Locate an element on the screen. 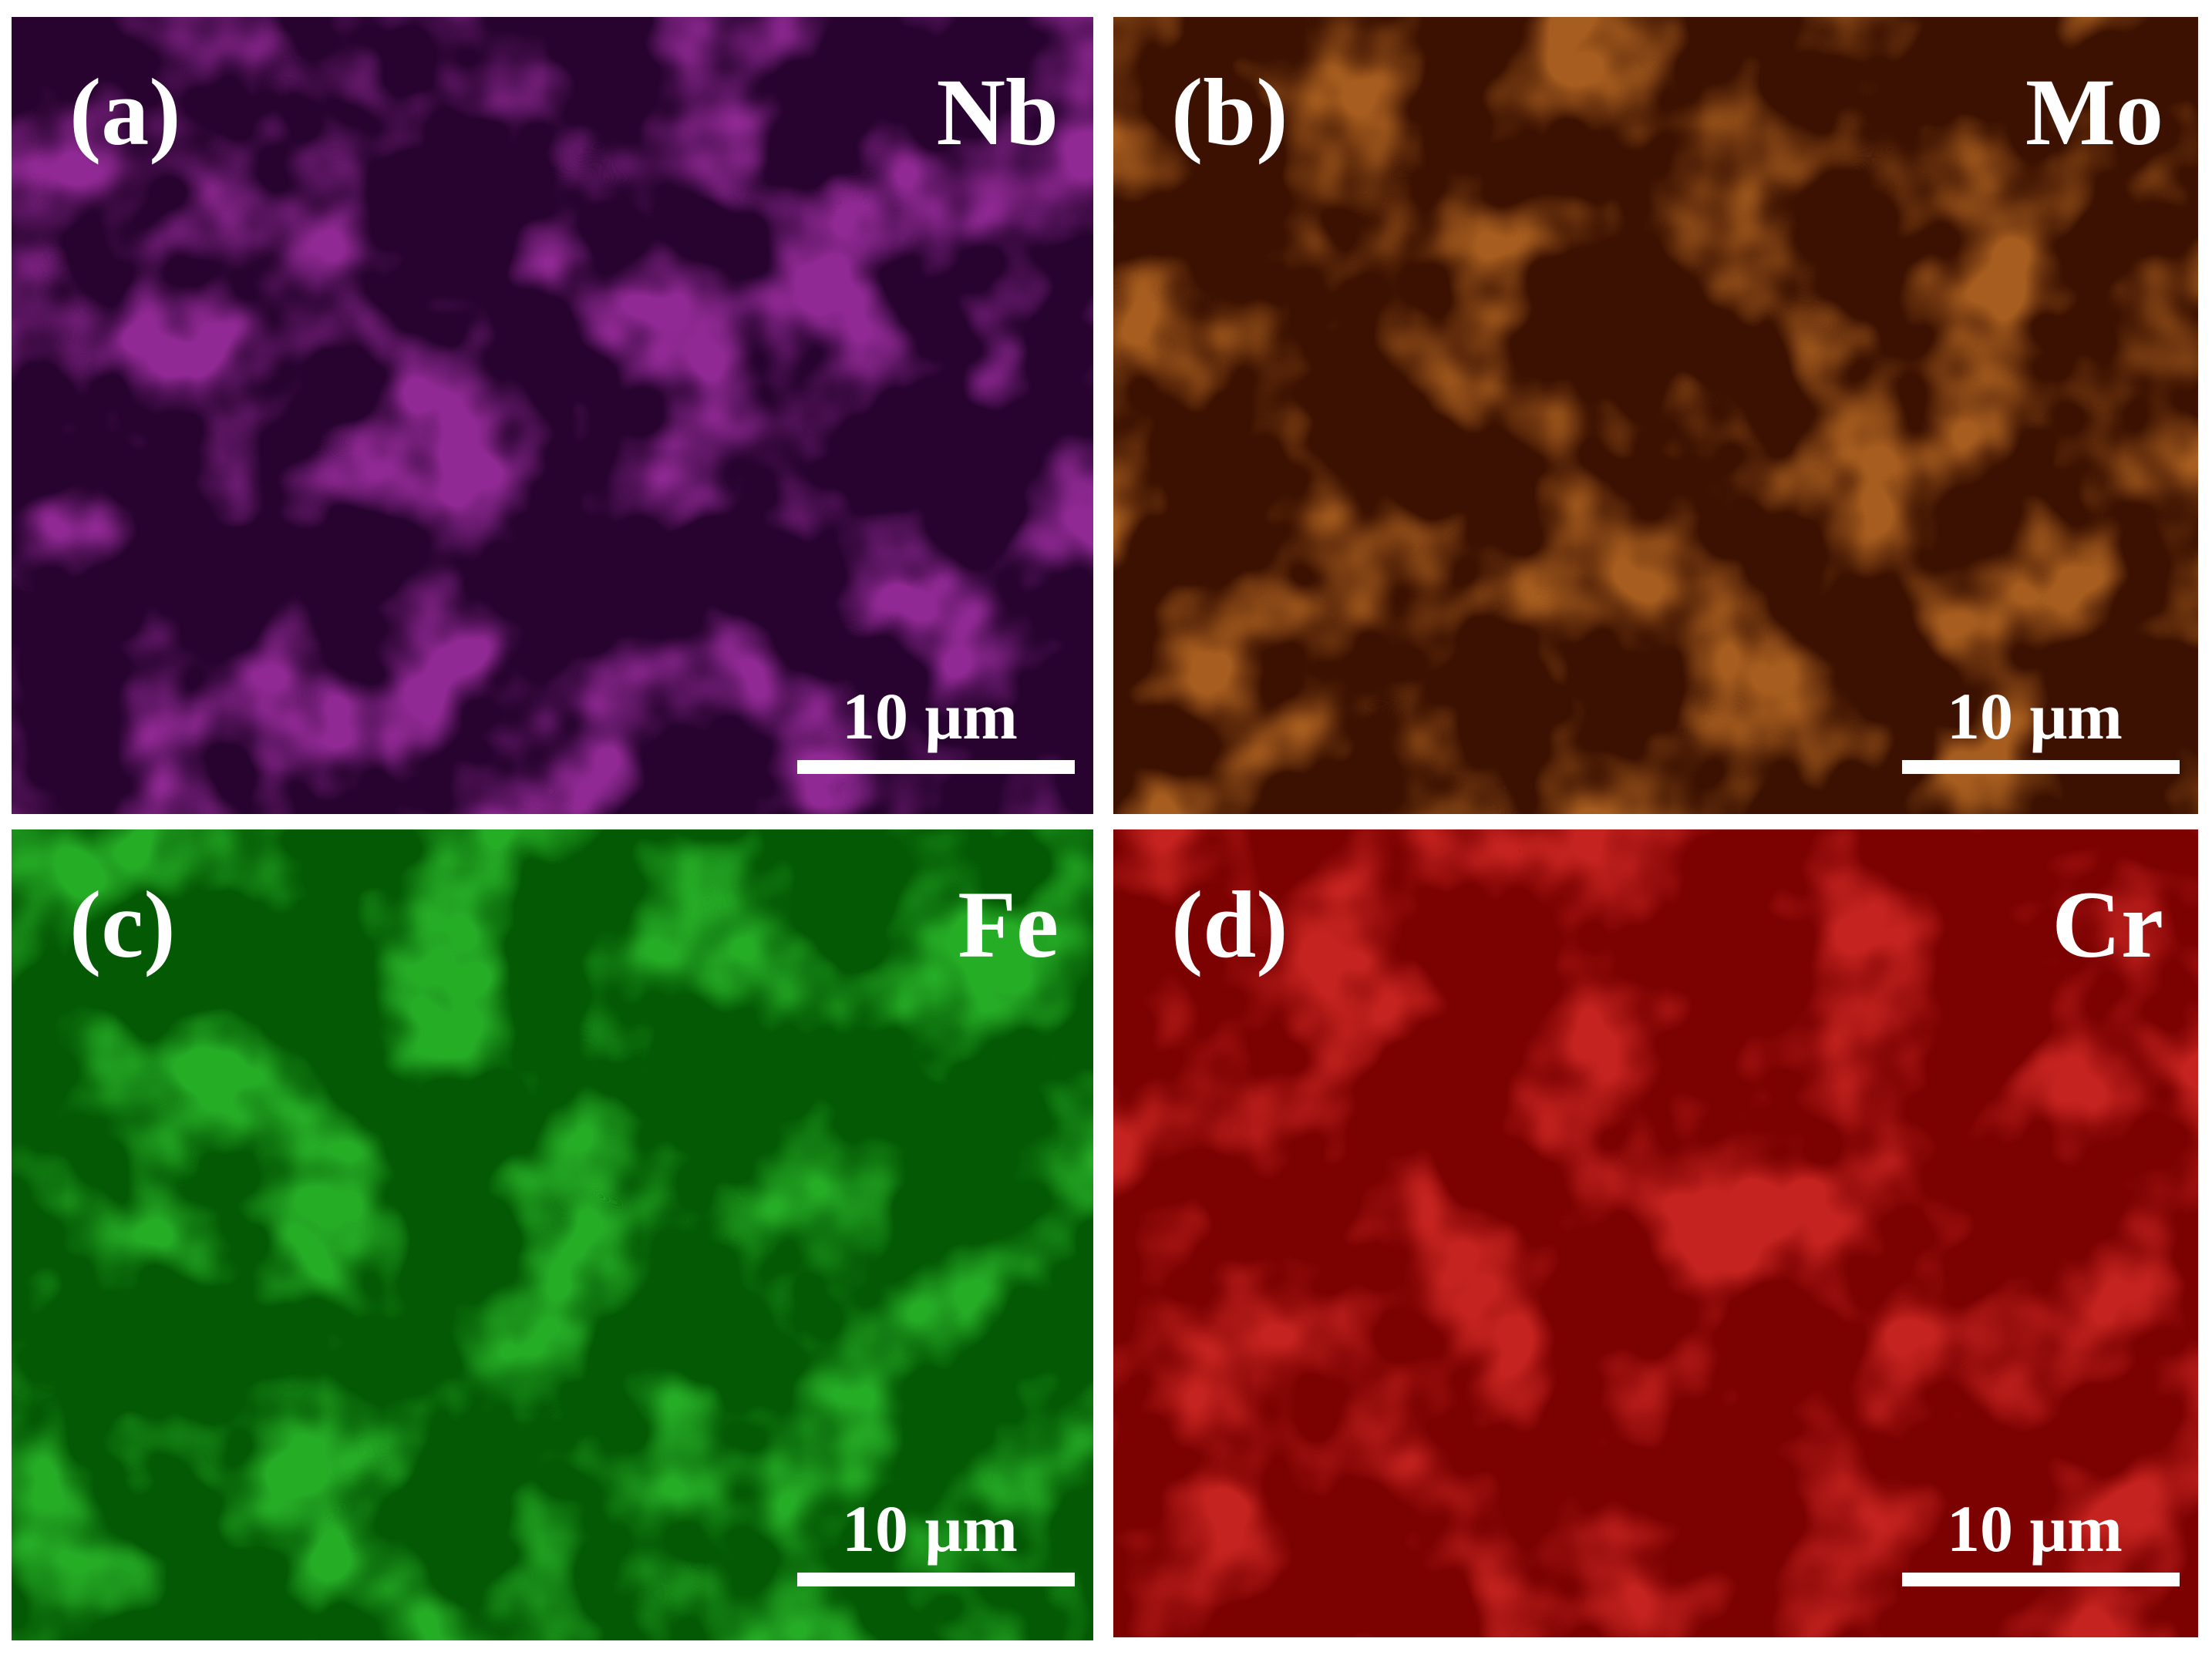 The height and width of the screenshot is (1662, 2212). element-label: Mo is located at coordinates (2094, 112).